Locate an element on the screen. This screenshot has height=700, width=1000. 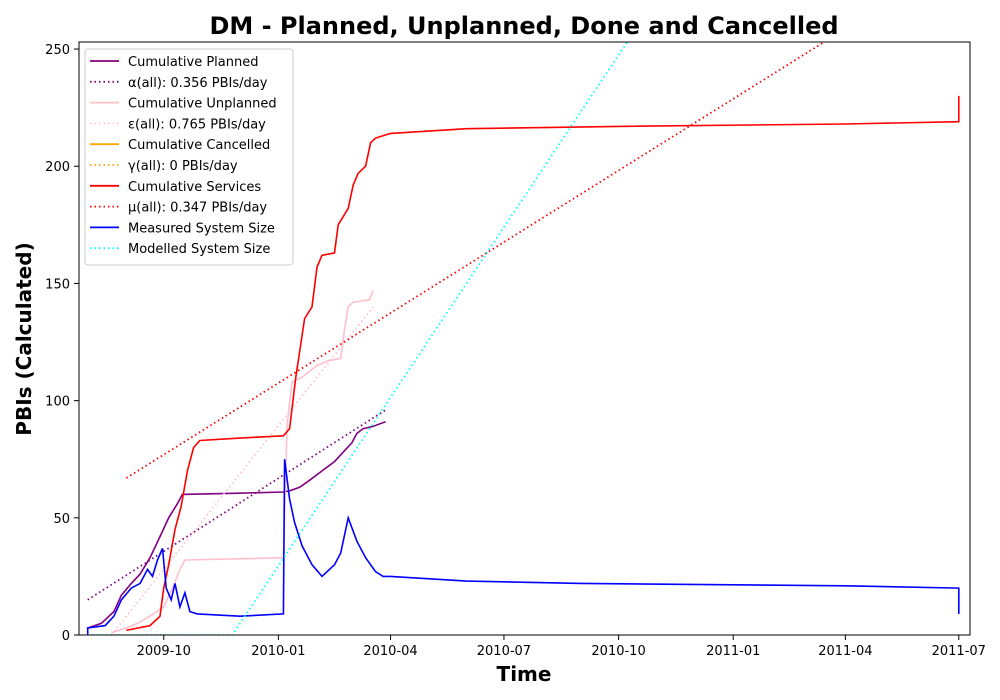
legend-label: α(all): 0.356 PBIs/day is located at coordinates (198, 83).